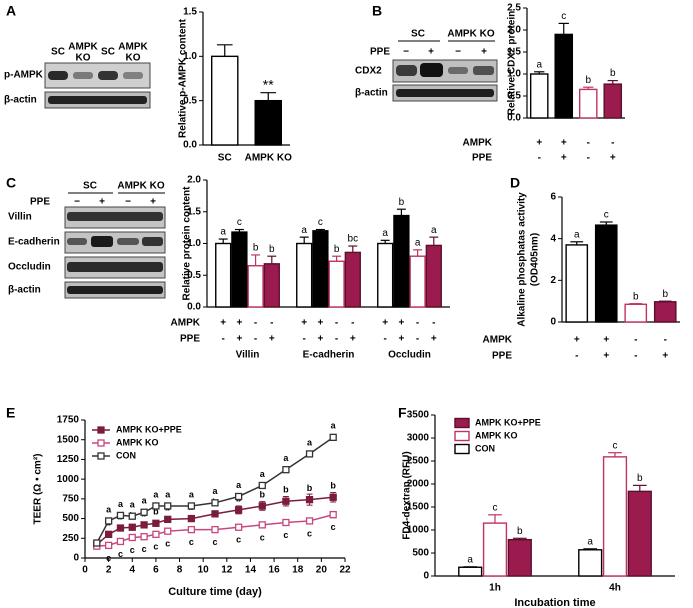  I want to click on x-tick-label: 18, so click(298, 570).